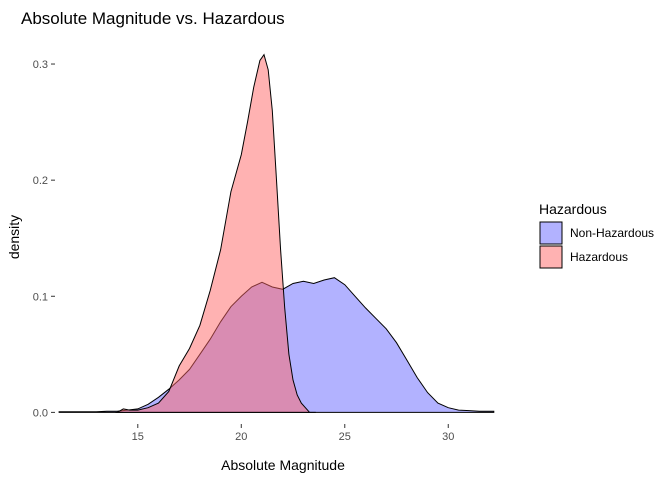 The width and height of the screenshot is (672, 480). Describe the element at coordinates (551, 257) in the screenshot. I see `legend-key-hazardous` at that location.